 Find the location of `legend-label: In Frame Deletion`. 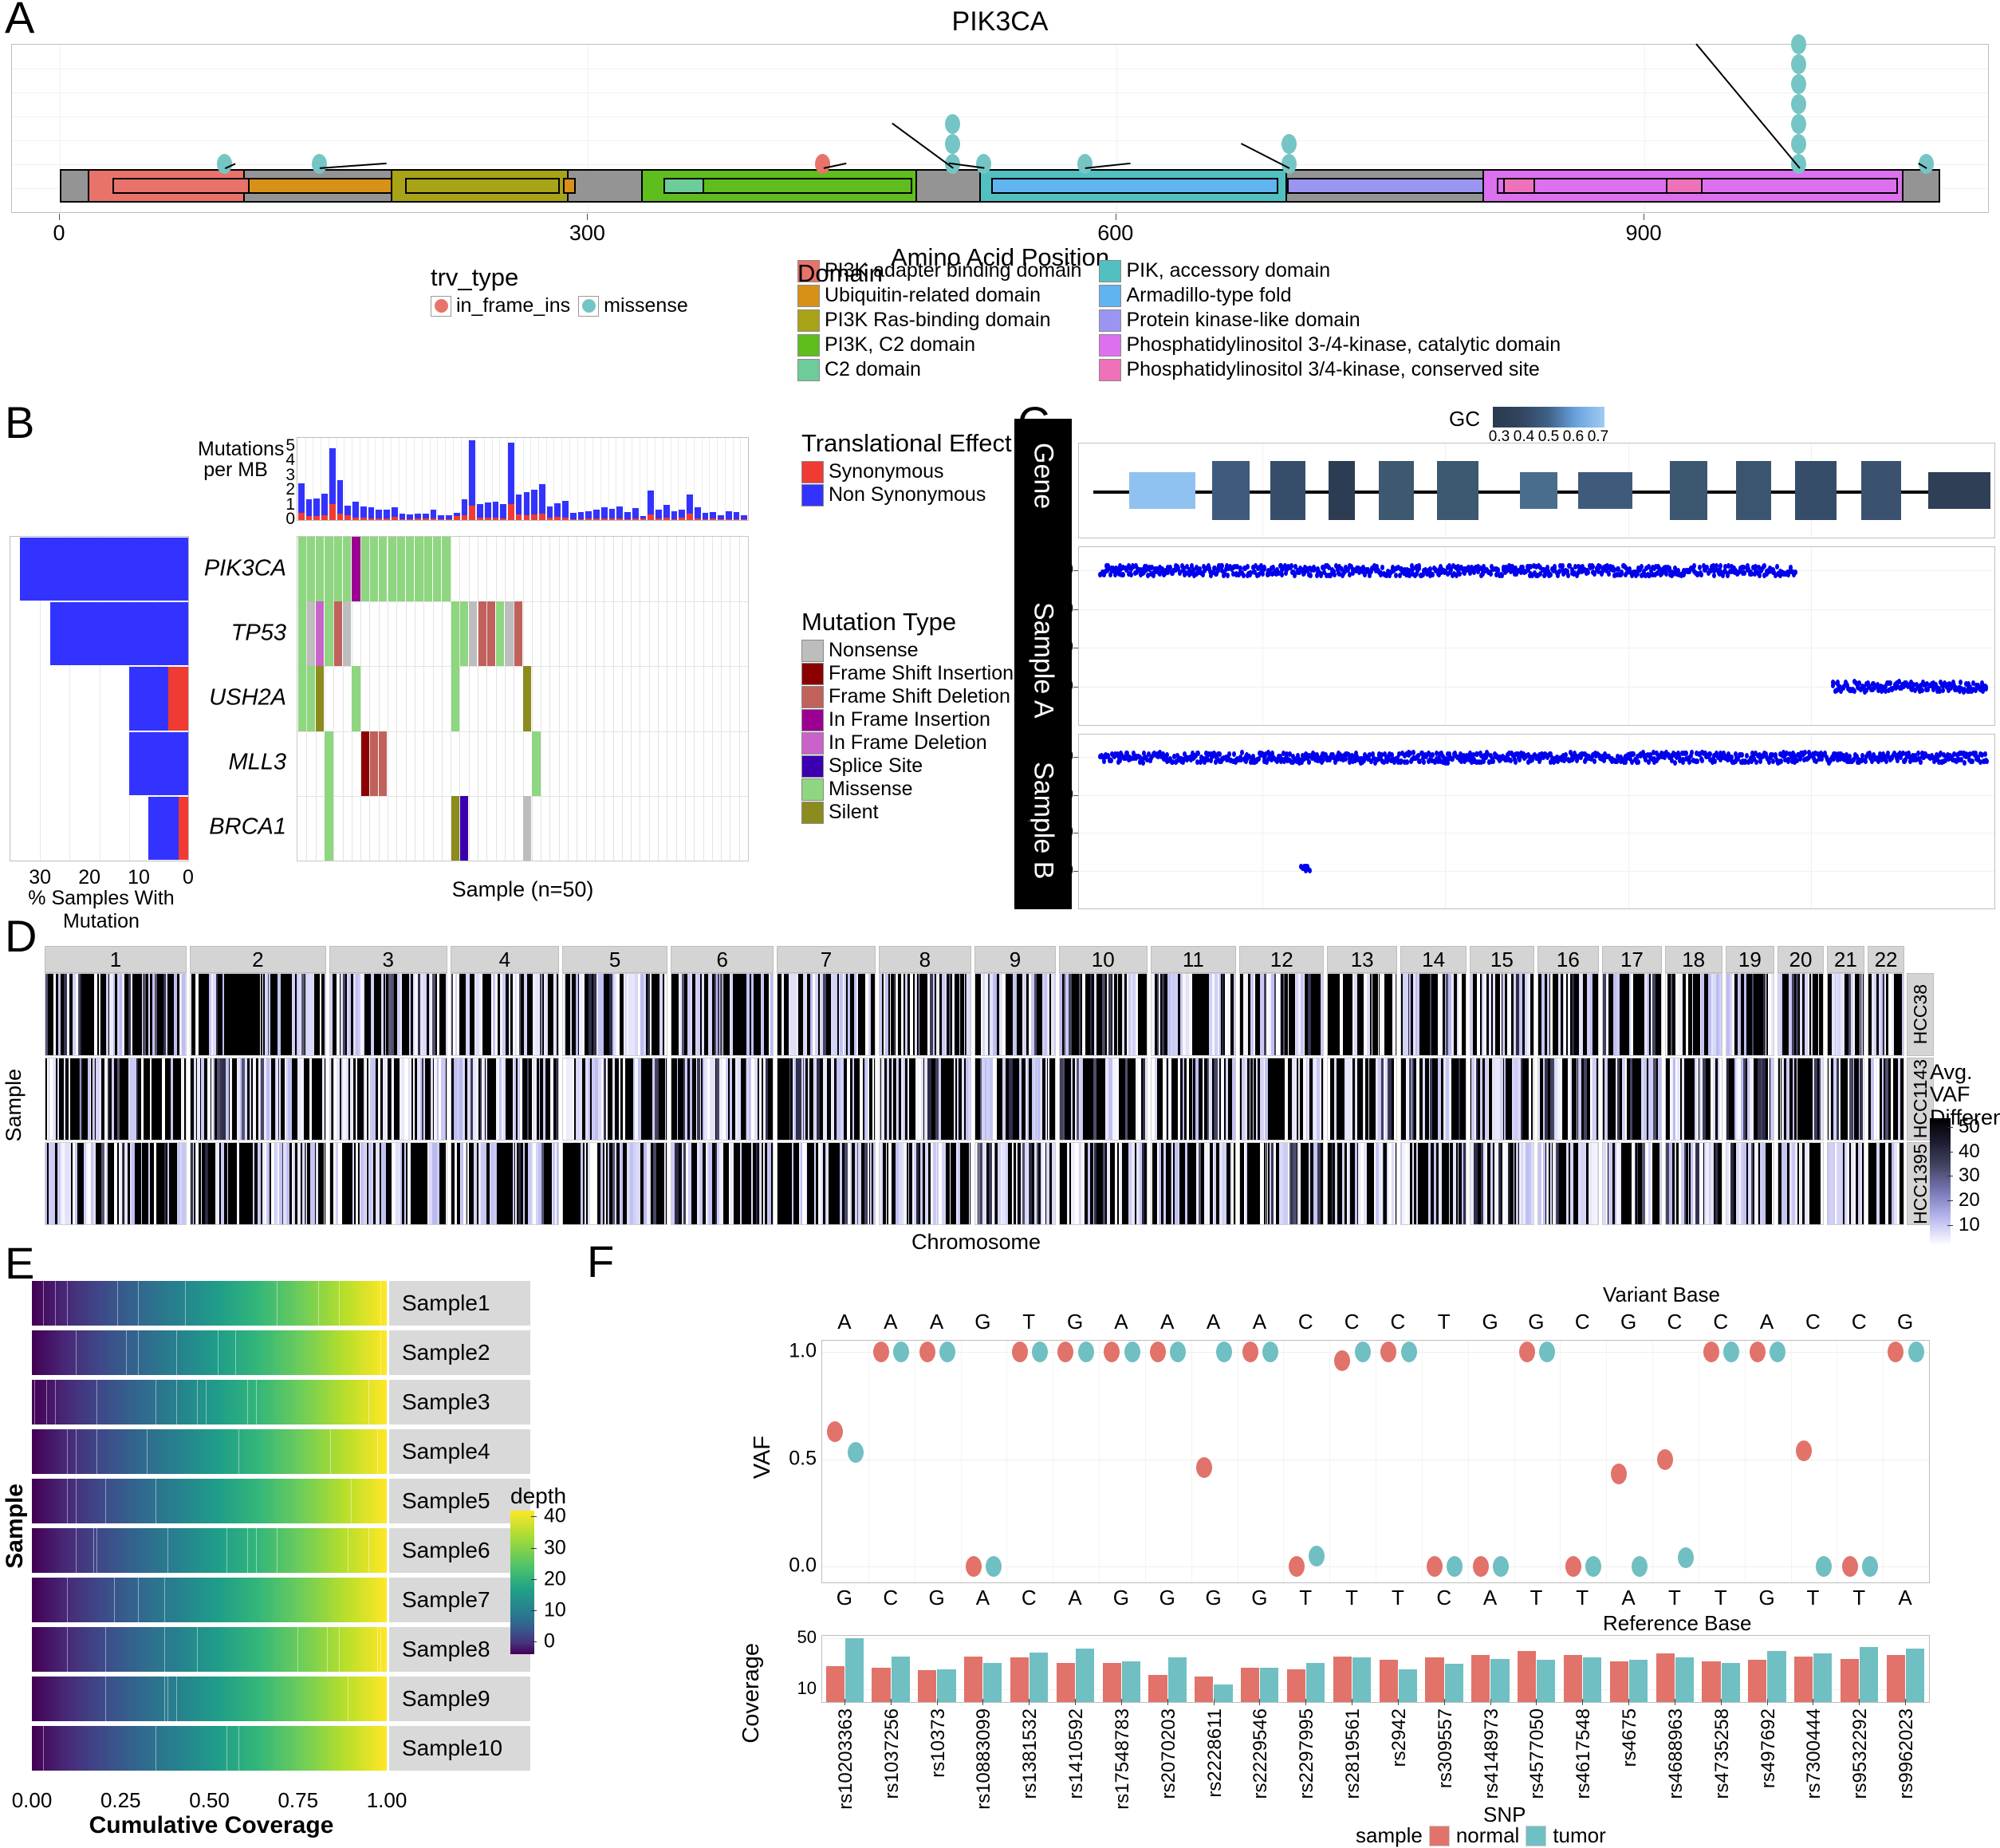

legend-label: In Frame Deletion is located at coordinates (908, 743).